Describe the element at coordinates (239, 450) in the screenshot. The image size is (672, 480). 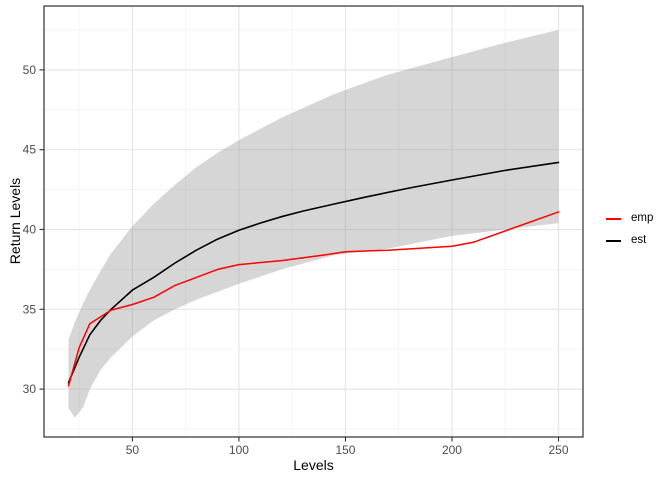
I see `x-tick-label: 100` at that location.